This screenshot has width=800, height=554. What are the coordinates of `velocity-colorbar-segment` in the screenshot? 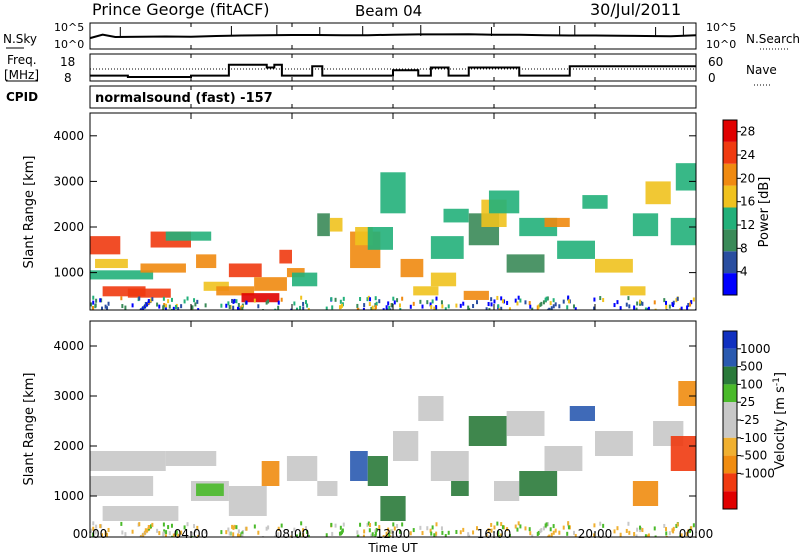 It's located at (730, 357).